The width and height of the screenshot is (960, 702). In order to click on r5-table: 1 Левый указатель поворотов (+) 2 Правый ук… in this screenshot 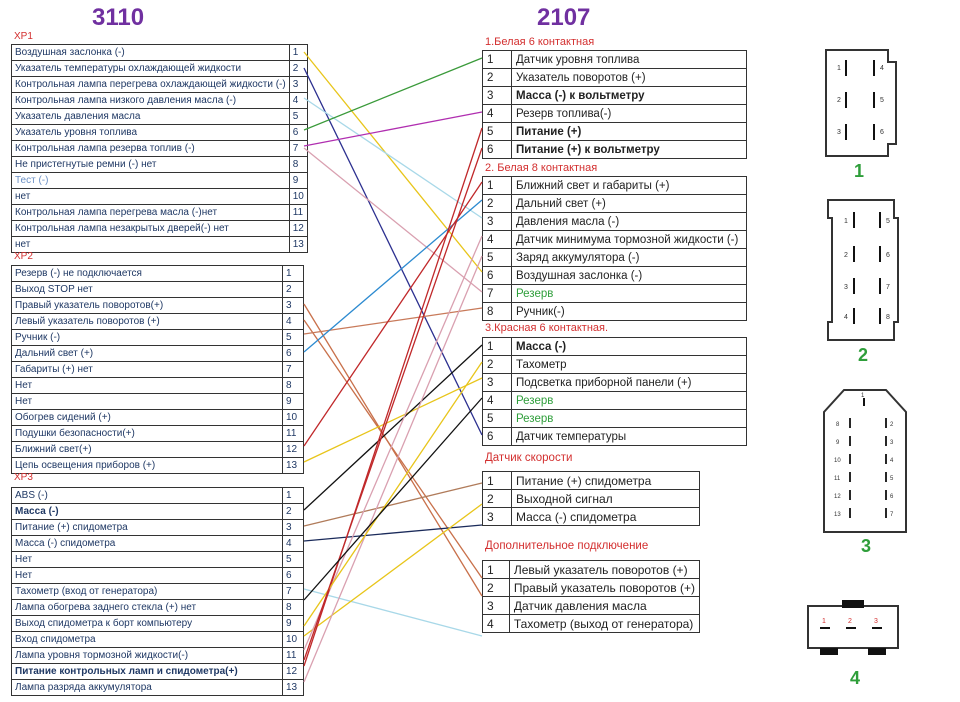, I will do `click(591, 596)`.